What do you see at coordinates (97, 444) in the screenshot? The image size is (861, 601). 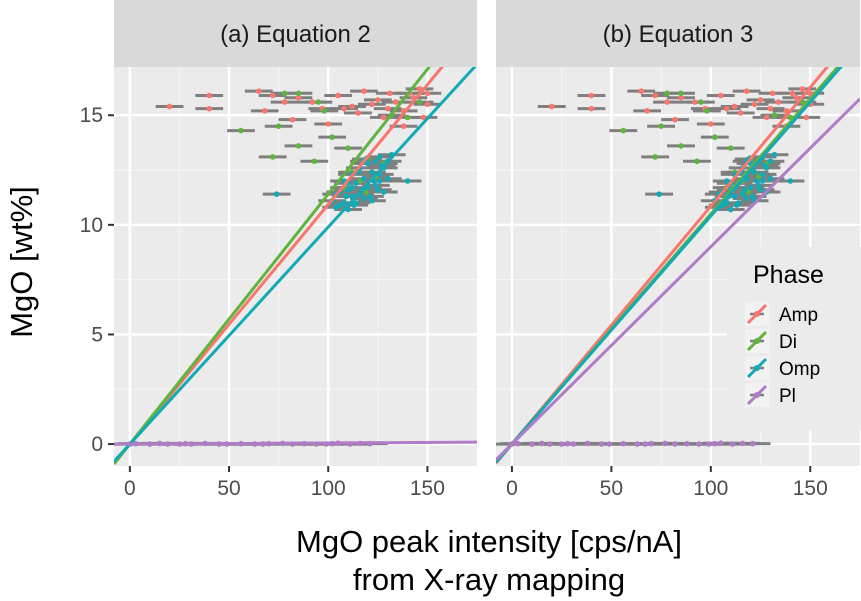 I see `y-tick-label: 0` at bounding box center [97, 444].